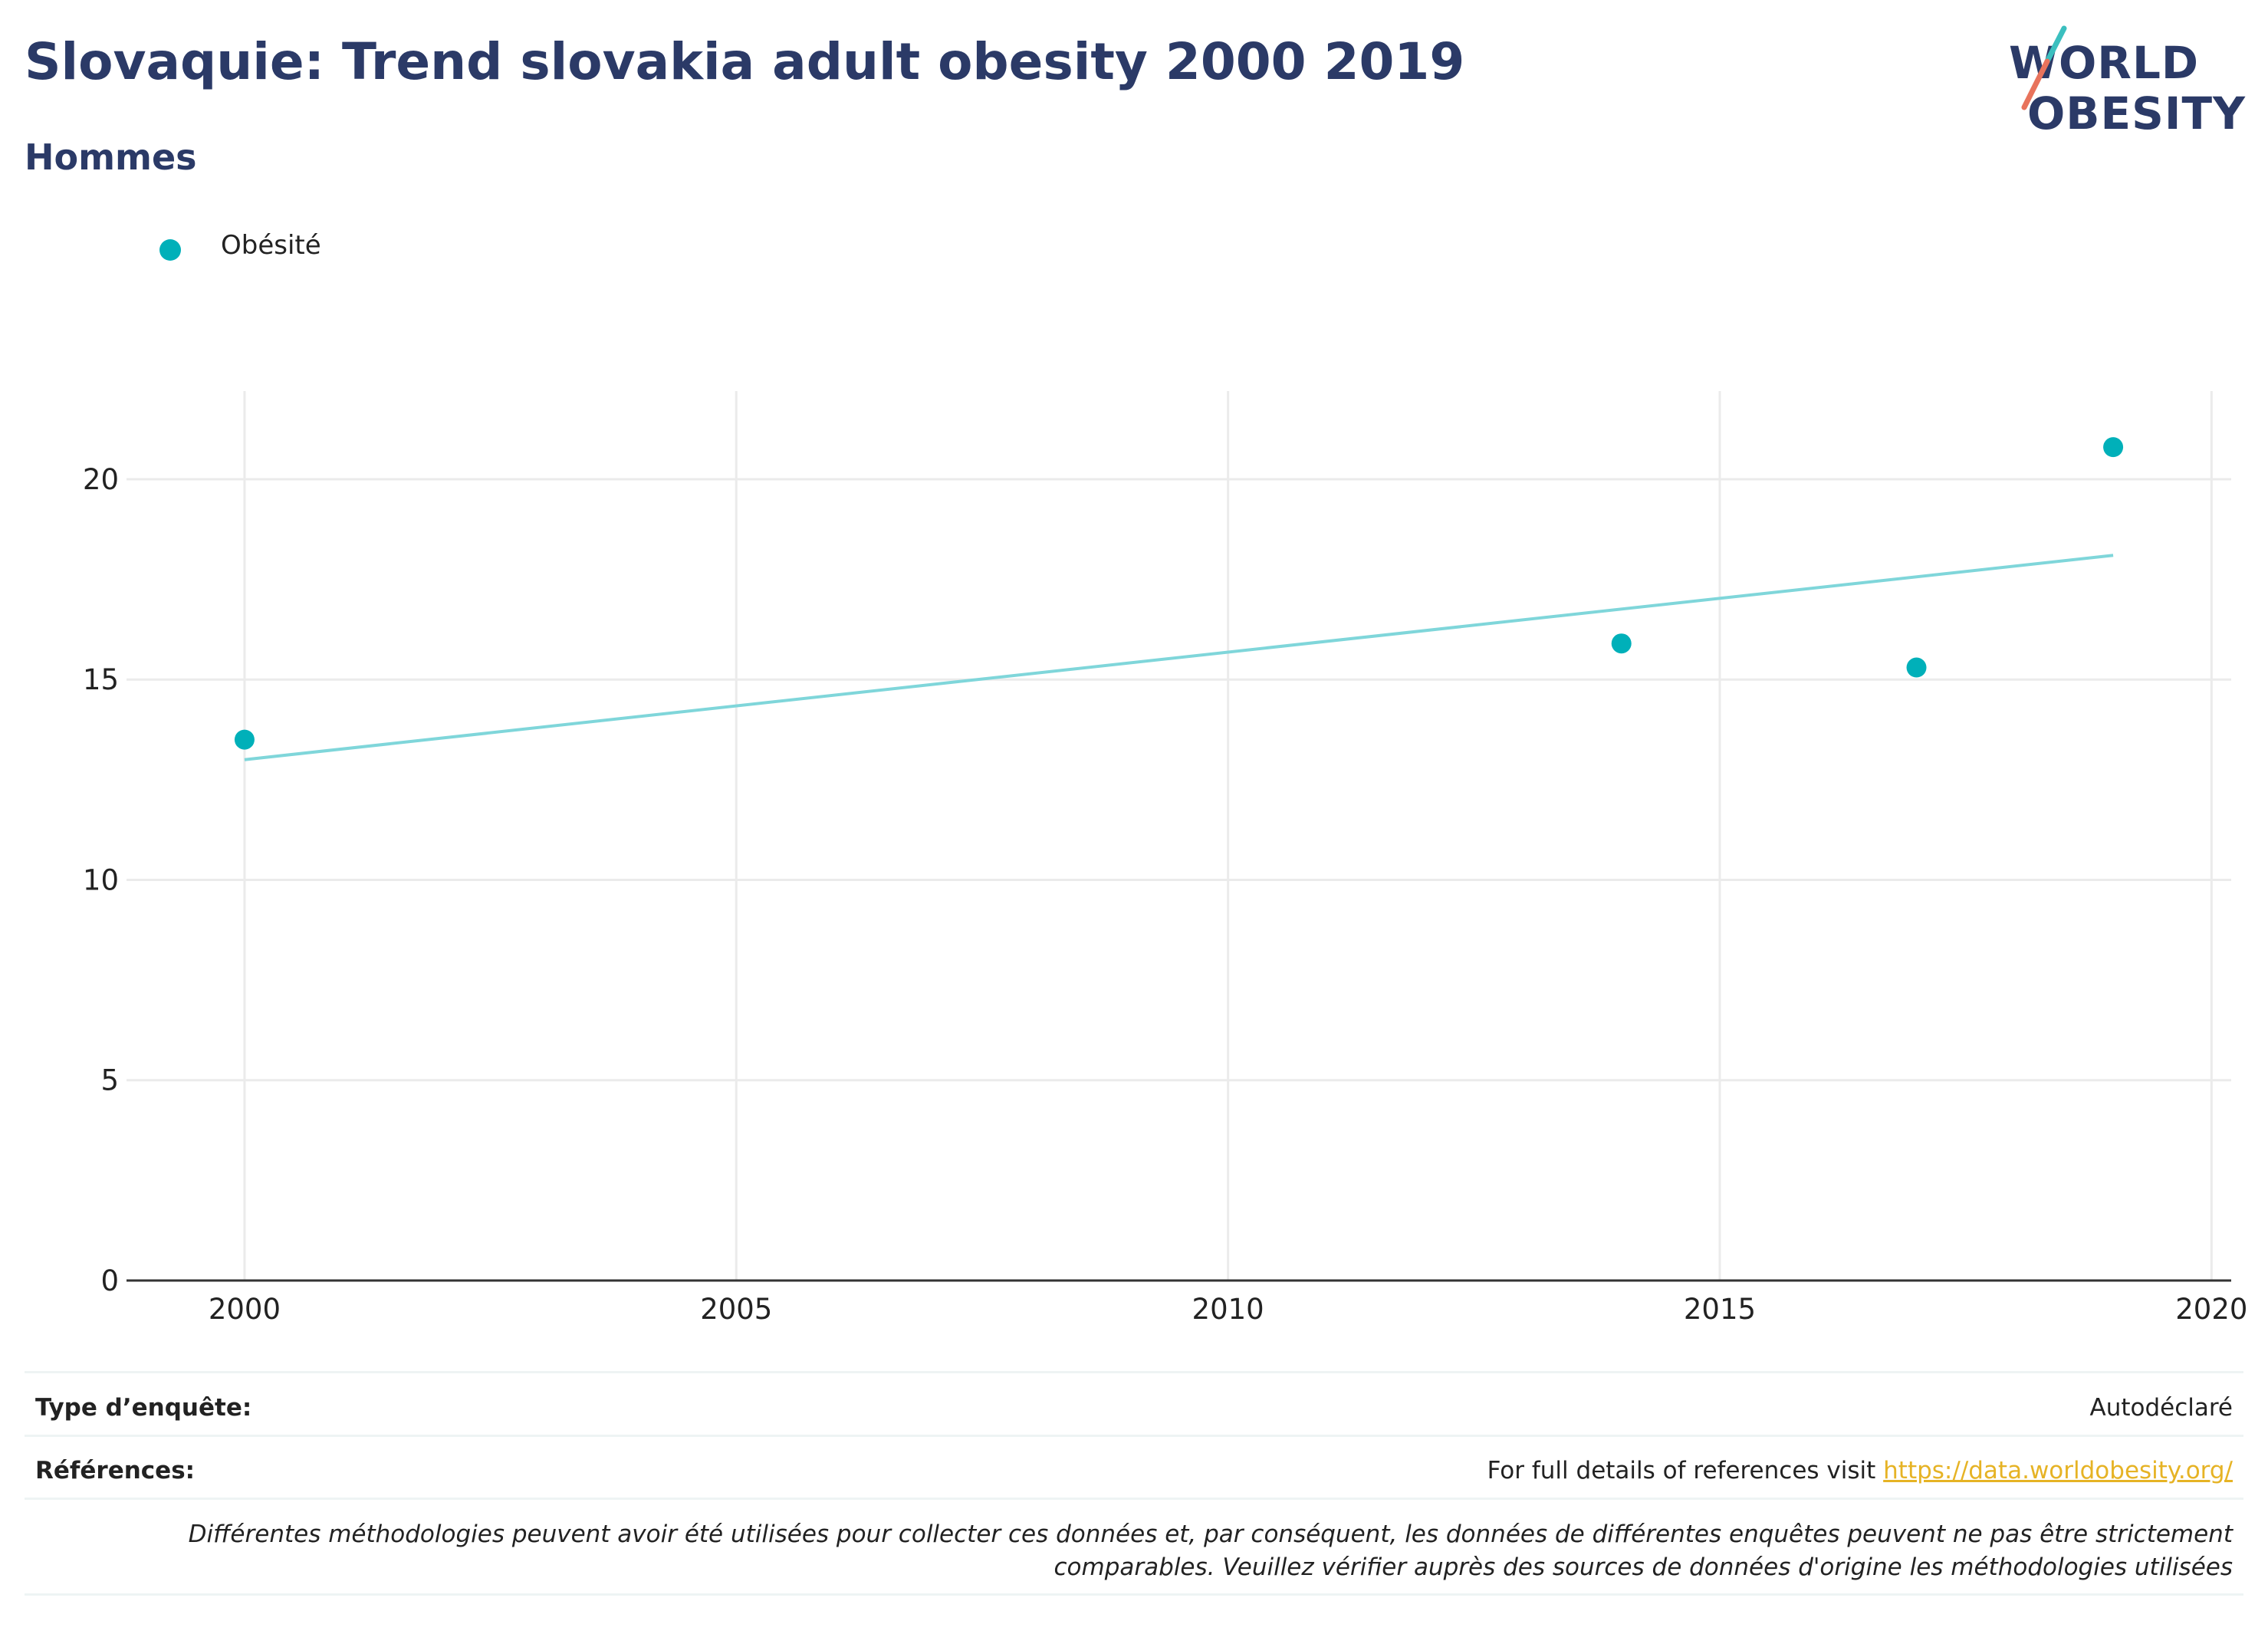 The width and height of the screenshot is (2268, 1634). I want to click on legend-marker, so click(170, 250).